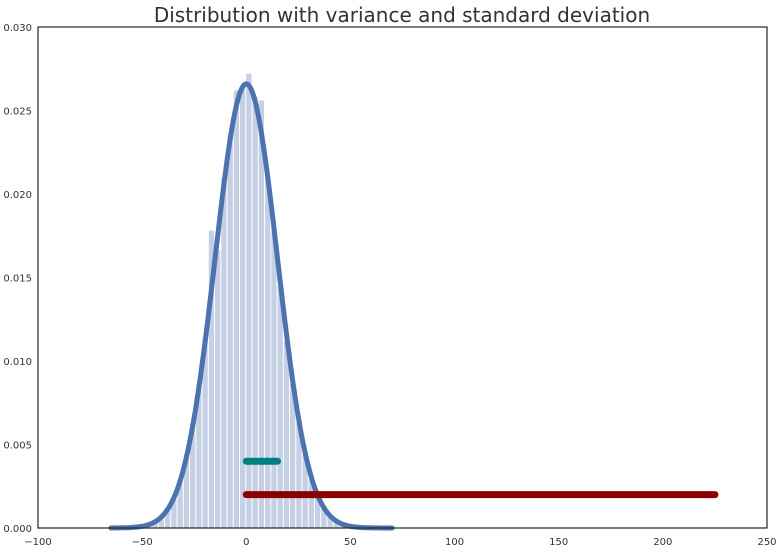  Describe the element at coordinates (17, 529) in the screenshot. I see `y-tick-label: 0.000` at that location.